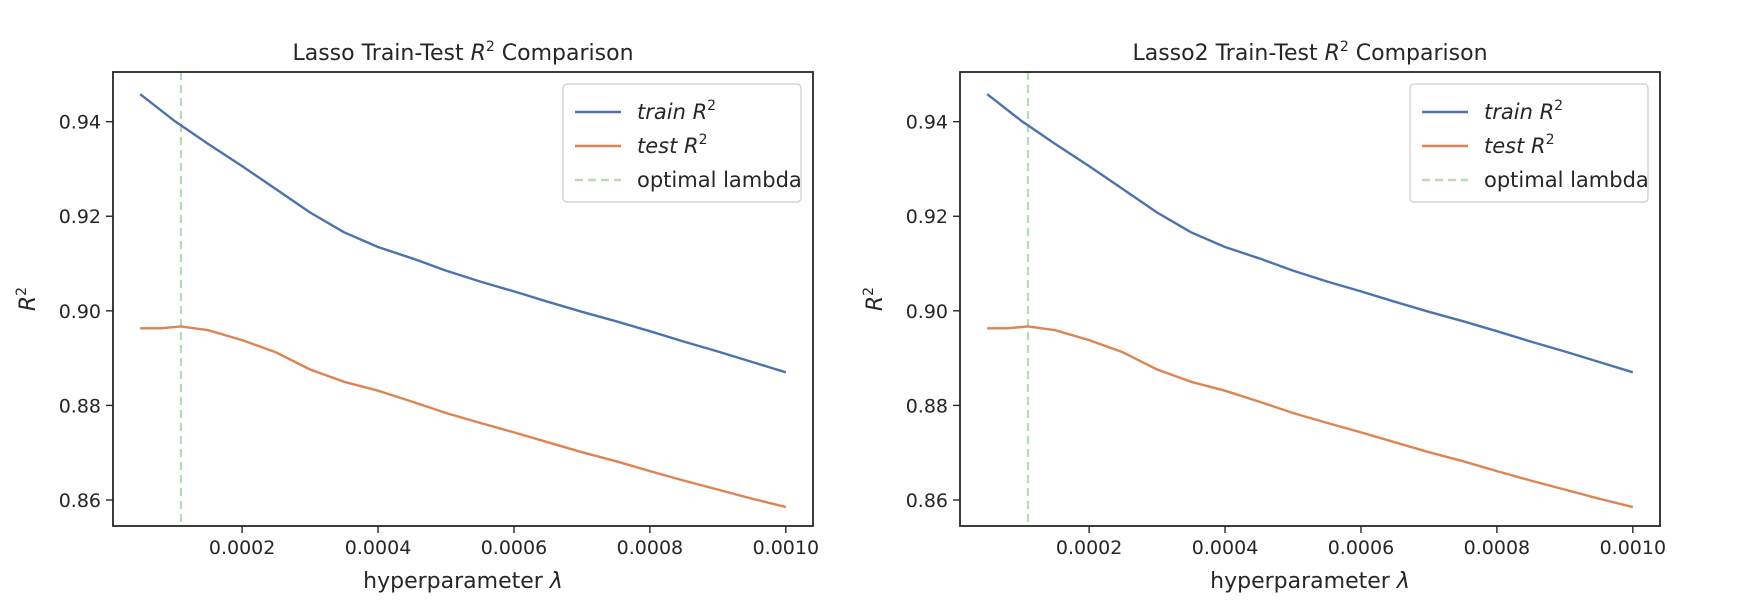 The width and height of the screenshot is (1744, 600). I want to click on chart-title: Lasso2 Train-Test R2 Comparison, so click(1309, 52).